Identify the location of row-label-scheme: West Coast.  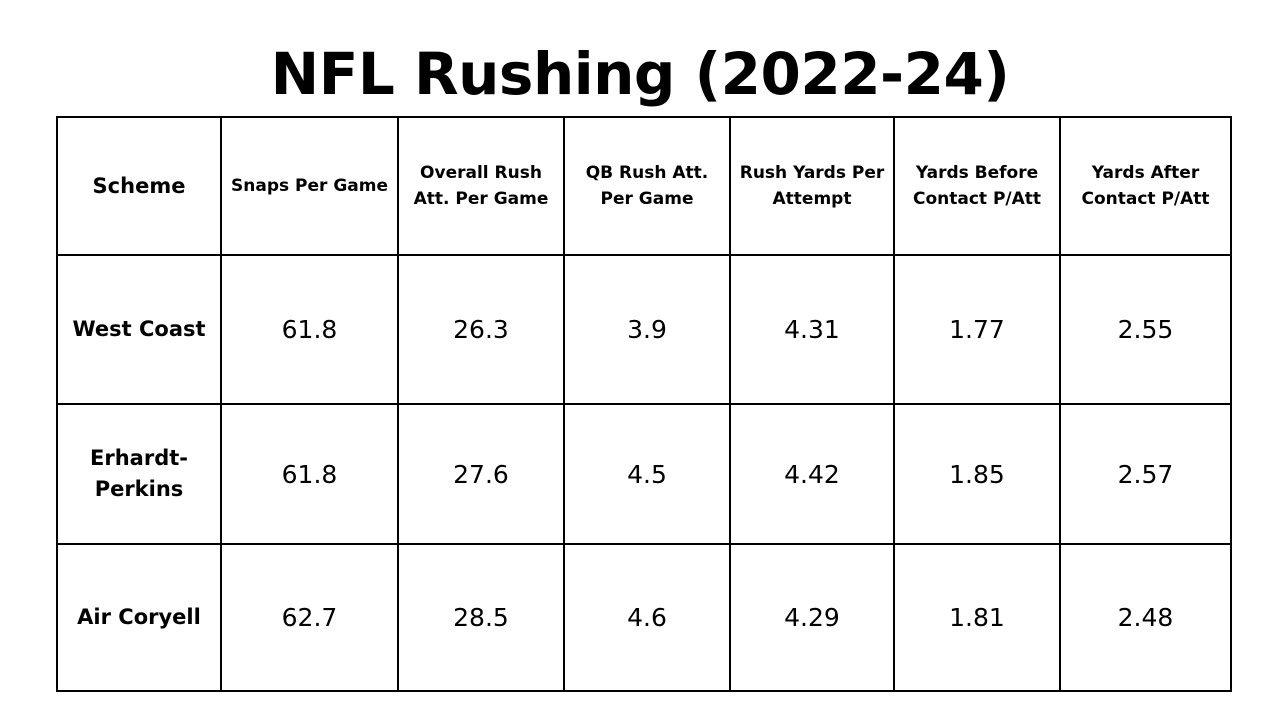
(139, 329).